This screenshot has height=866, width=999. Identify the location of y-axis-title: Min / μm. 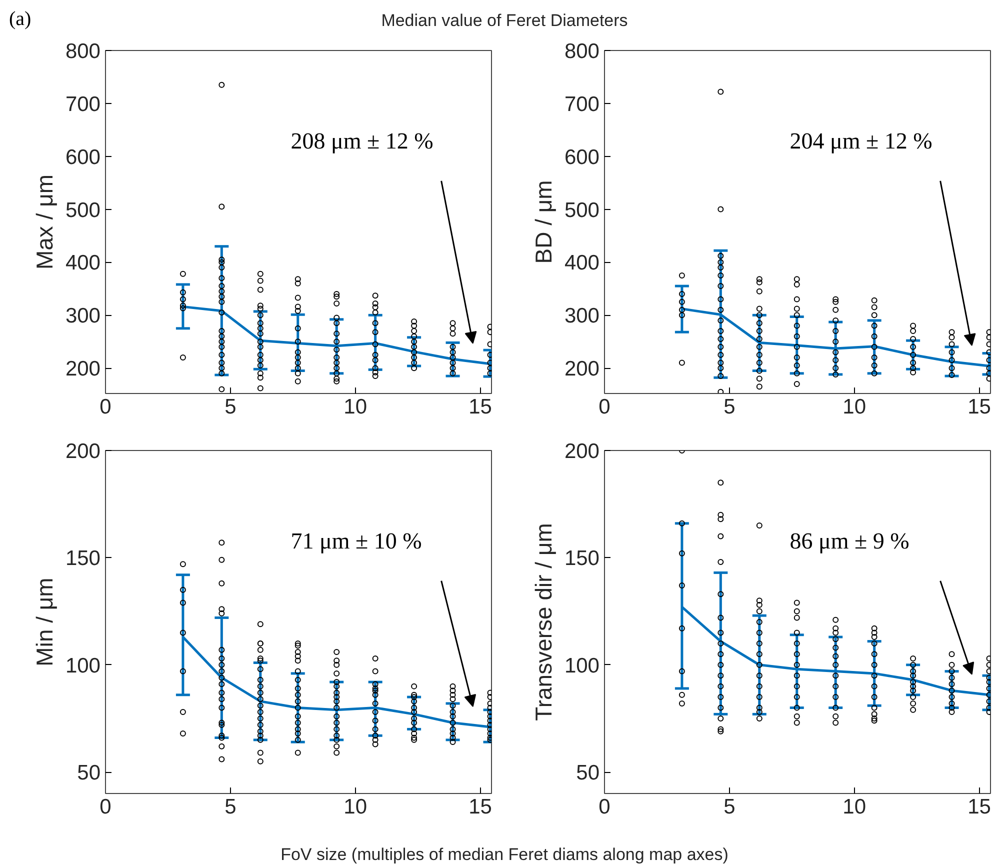
(44, 622).